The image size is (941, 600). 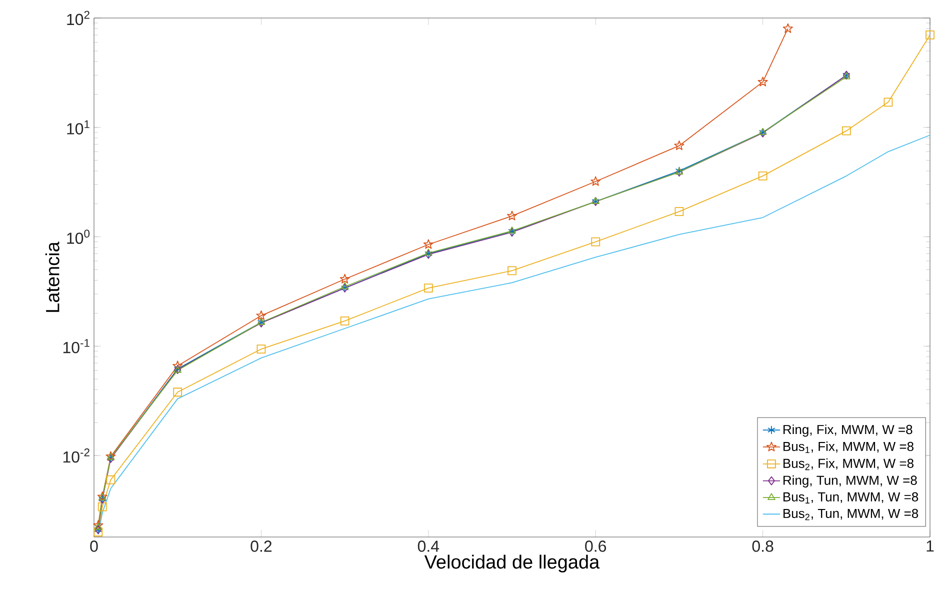 I want to click on x-tick-label: 0.6, so click(x=595, y=546).